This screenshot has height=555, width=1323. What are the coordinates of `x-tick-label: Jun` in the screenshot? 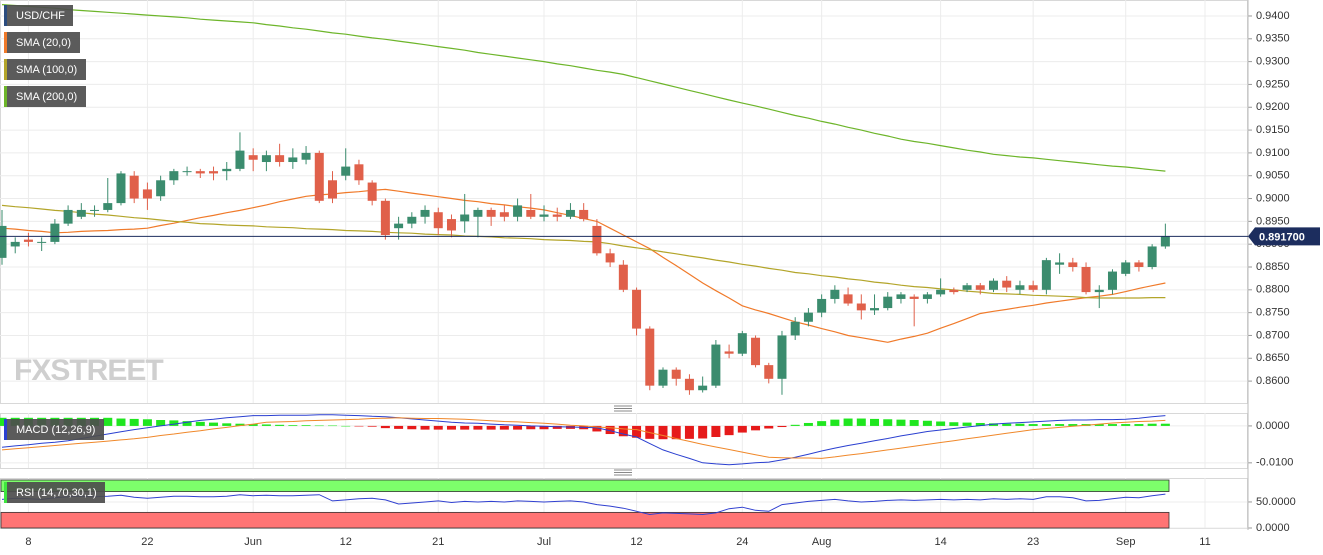 It's located at (253, 542).